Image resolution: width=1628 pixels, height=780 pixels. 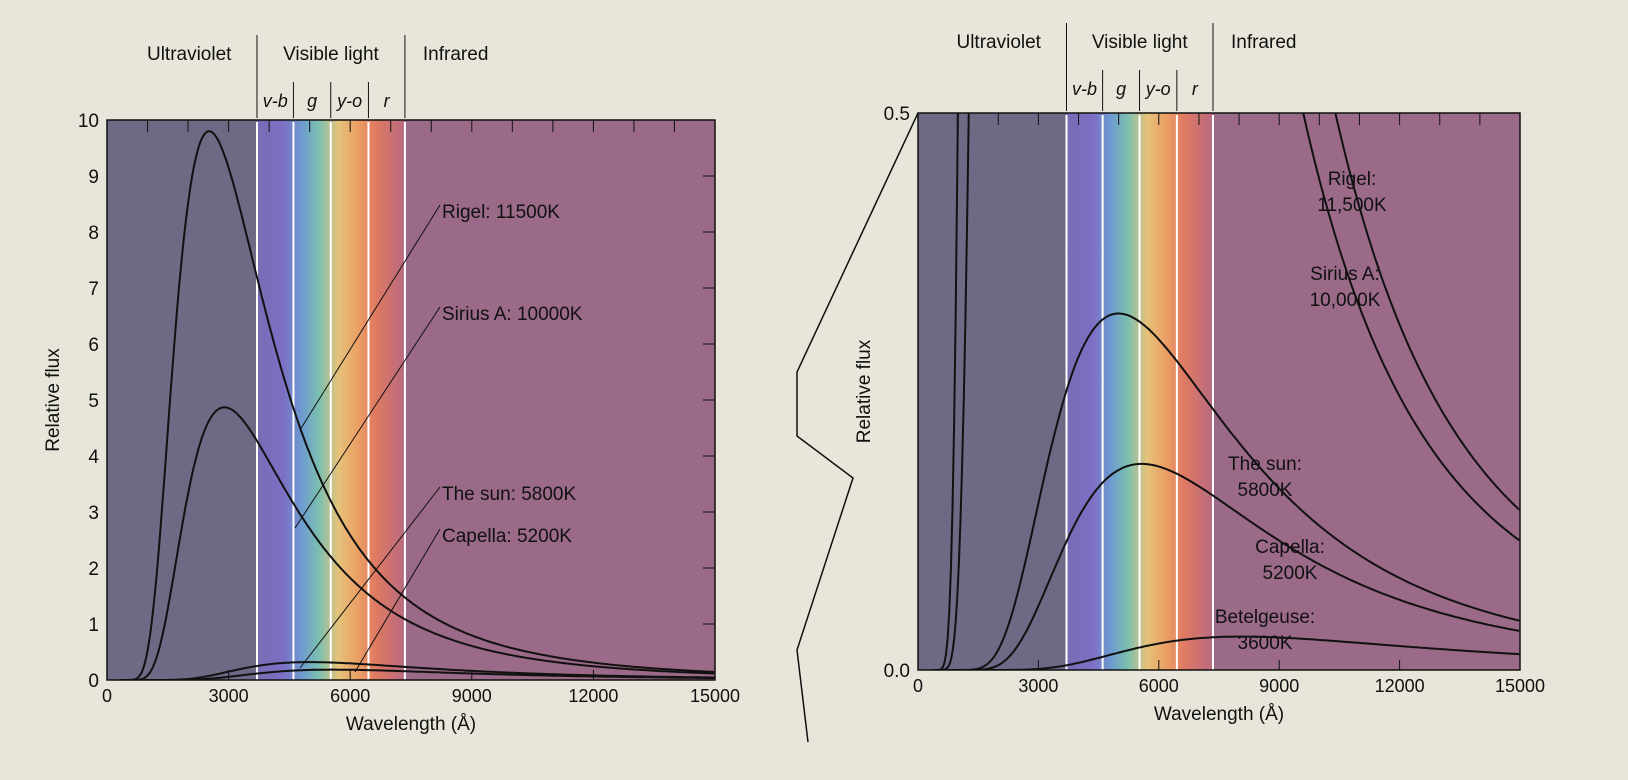 What do you see at coordinates (897, 114) in the screenshot?
I see `y-tick-label: 0.5` at bounding box center [897, 114].